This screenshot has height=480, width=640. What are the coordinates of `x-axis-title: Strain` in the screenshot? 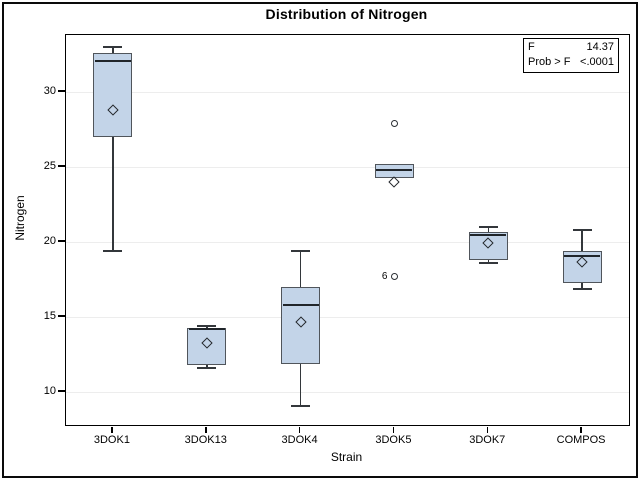 It's located at (346, 457).